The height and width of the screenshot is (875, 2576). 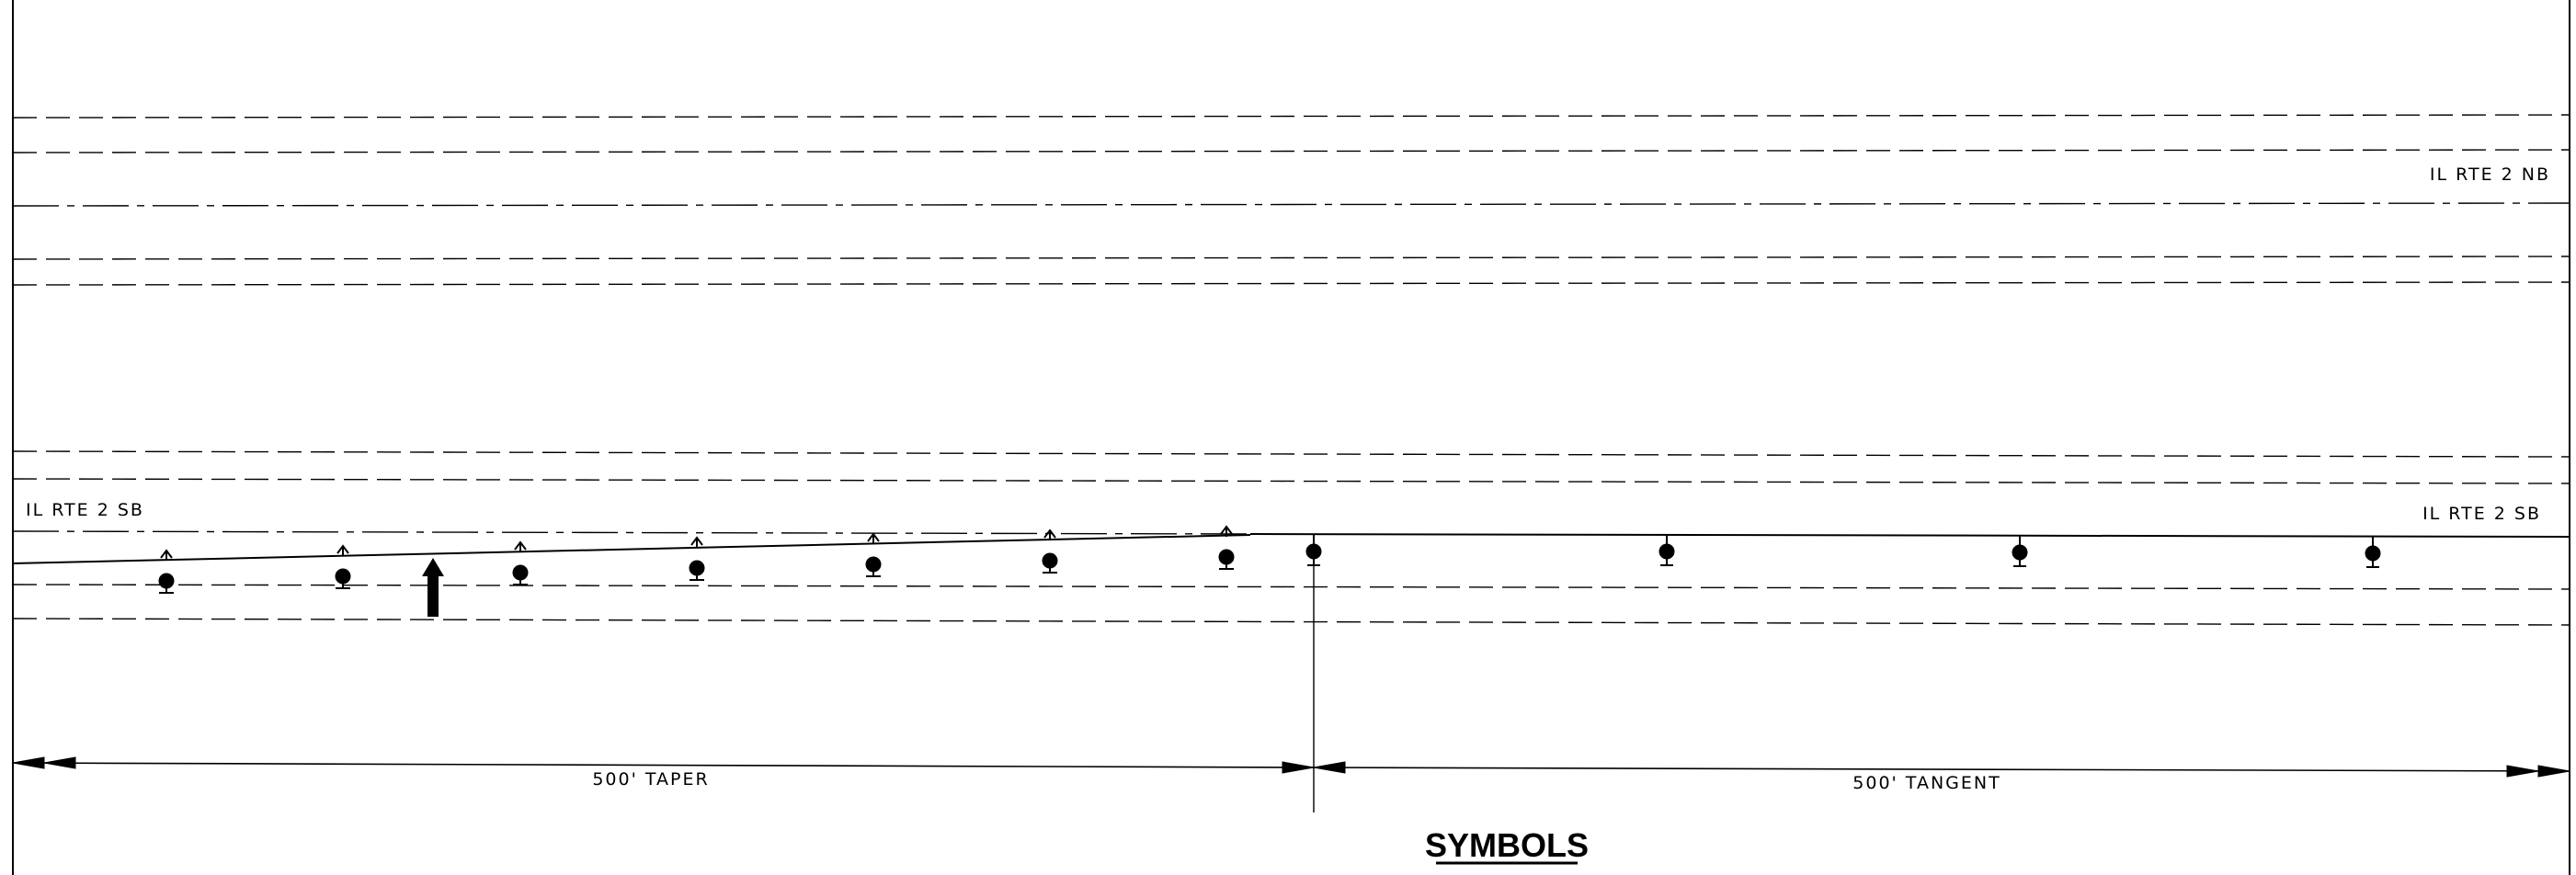 I want to click on tangent-arrowhead-left, so click(x=1329, y=767).